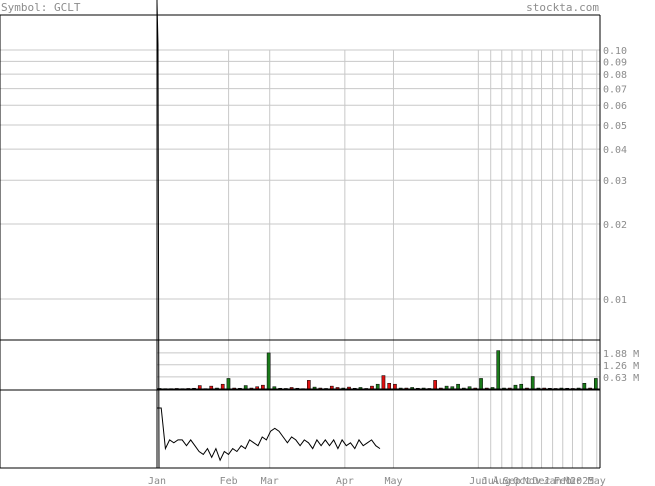  Describe the element at coordinates (562, 7) in the screenshot. I see `site-link: stockta.com` at that location.